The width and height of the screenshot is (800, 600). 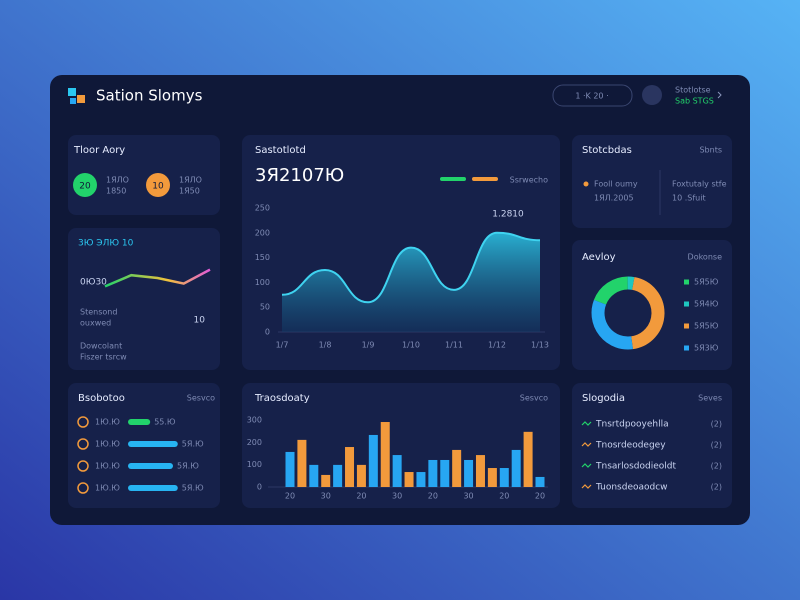 I want to click on logo, so click(x=76, y=96).